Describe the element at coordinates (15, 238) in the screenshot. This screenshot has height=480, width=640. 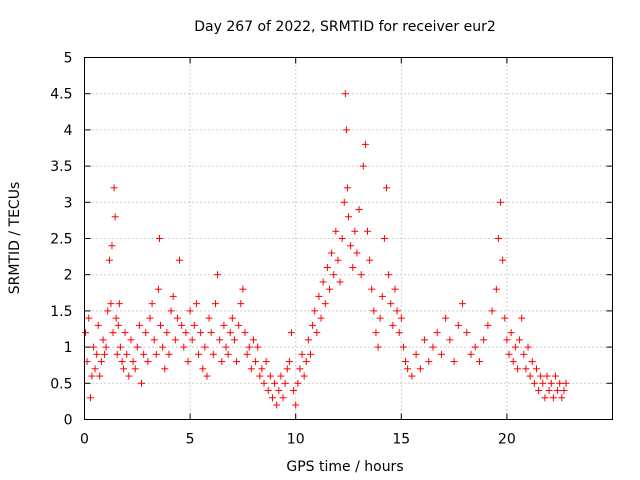
I see `y-axis-label: SRMTID / TECUs` at that location.